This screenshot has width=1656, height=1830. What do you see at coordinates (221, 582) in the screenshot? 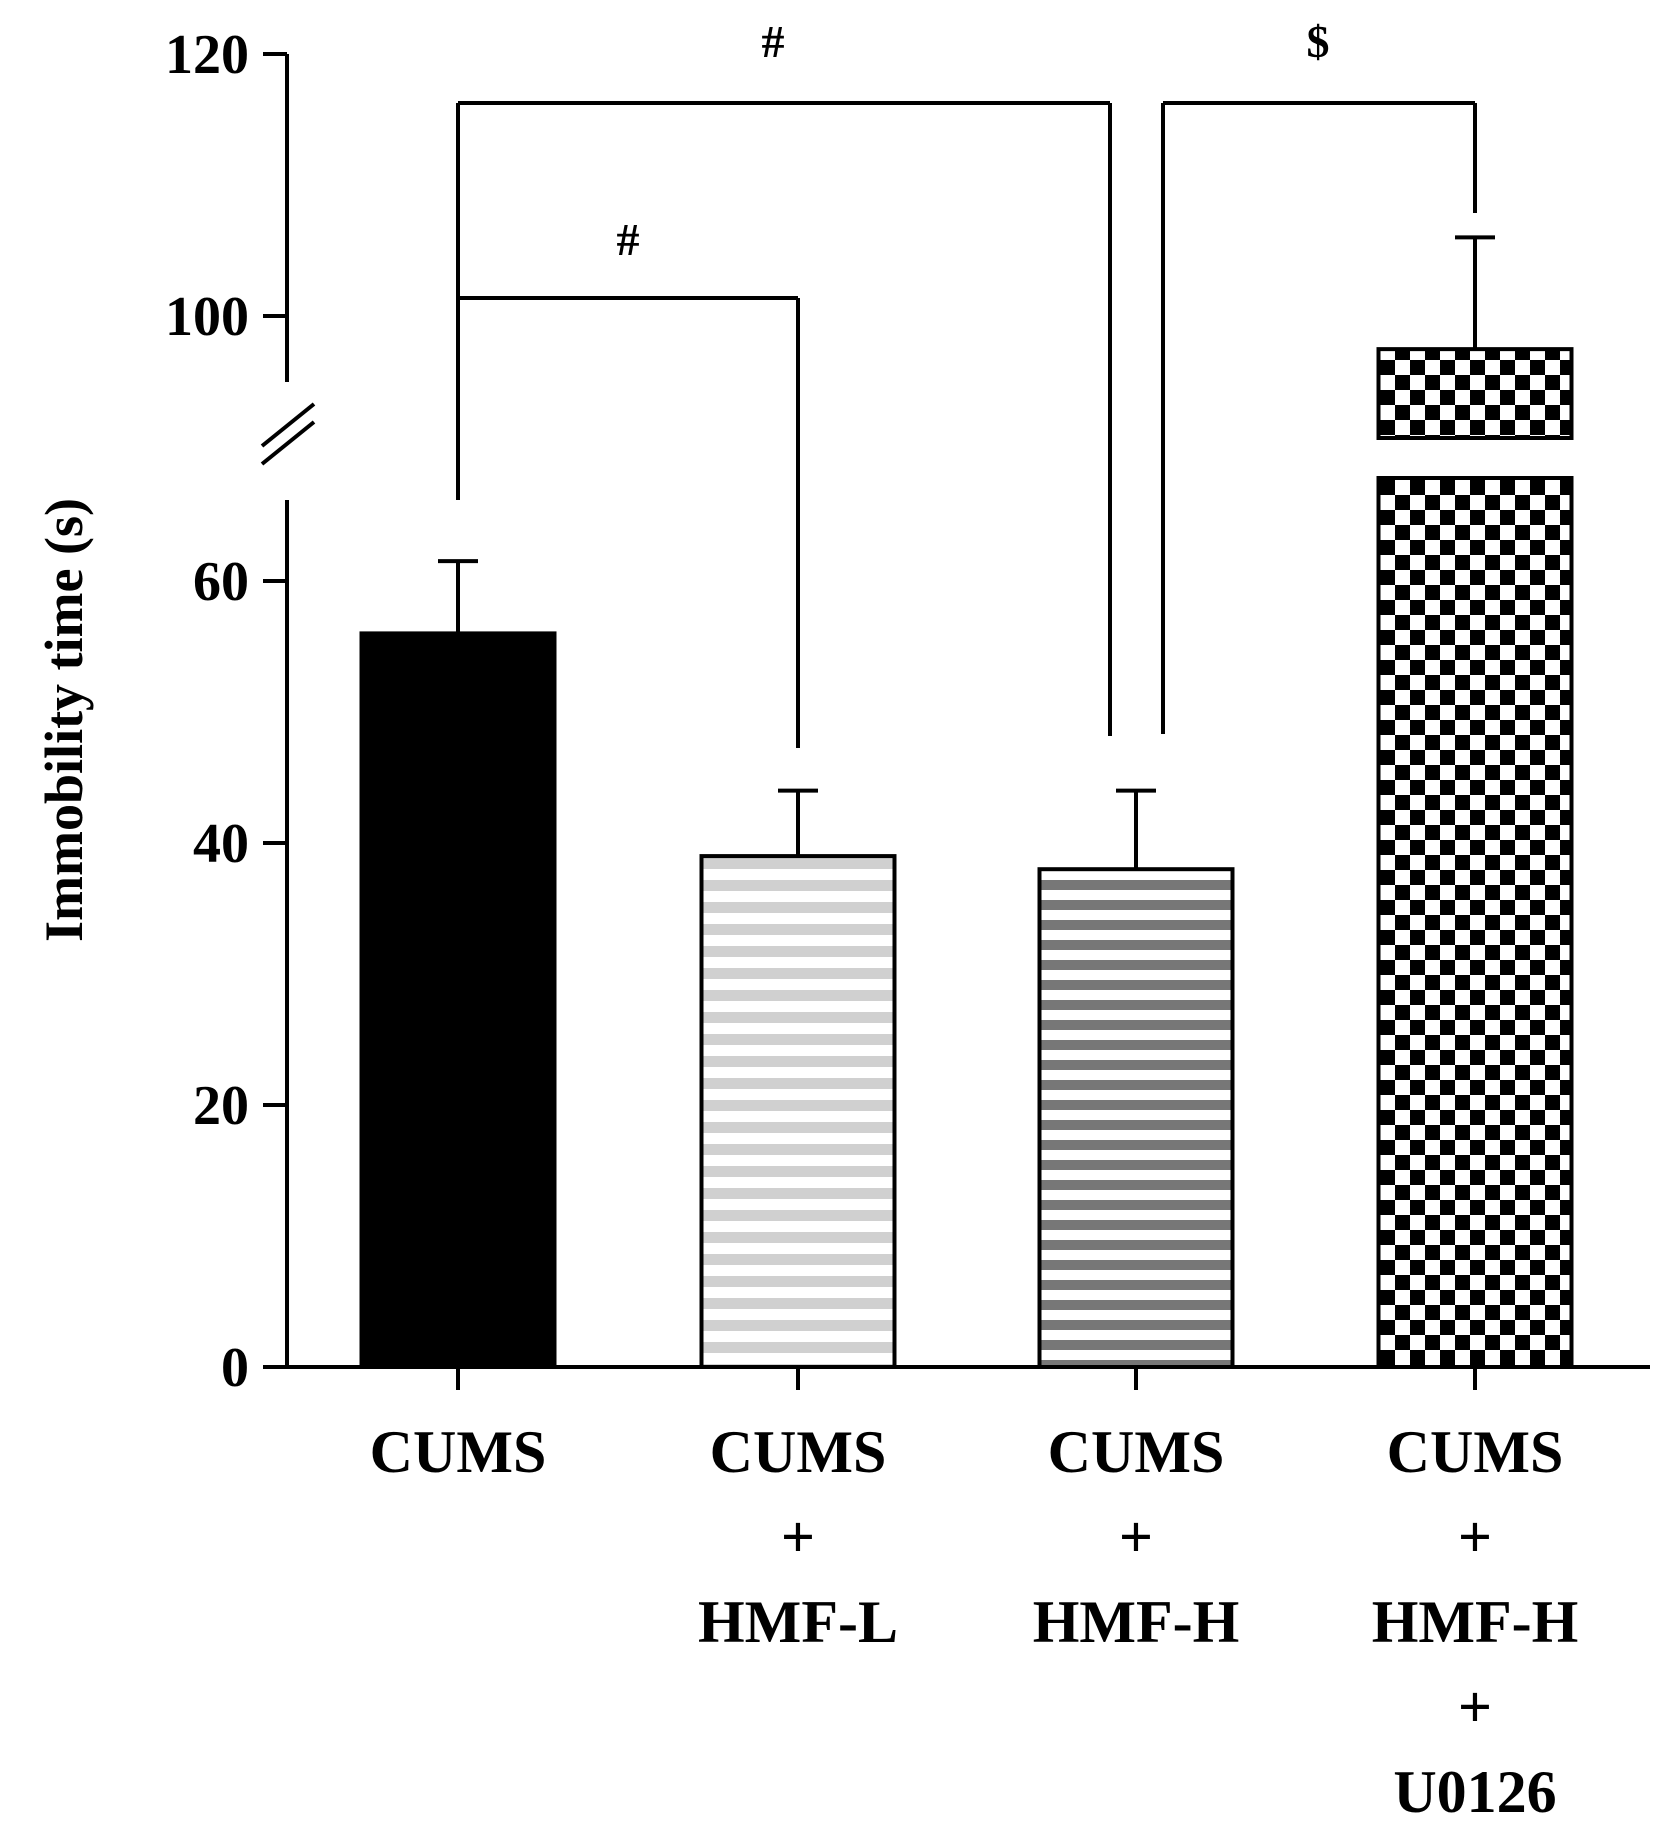
I see `y-tick-label: 60` at bounding box center [221, 582].